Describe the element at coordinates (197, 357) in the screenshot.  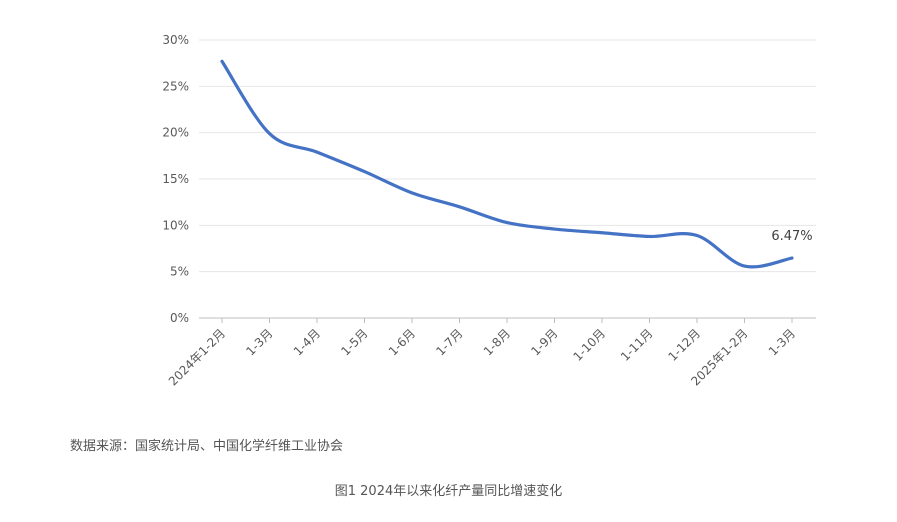
I see `x-tick-label: 2024年1-2月` at that location.